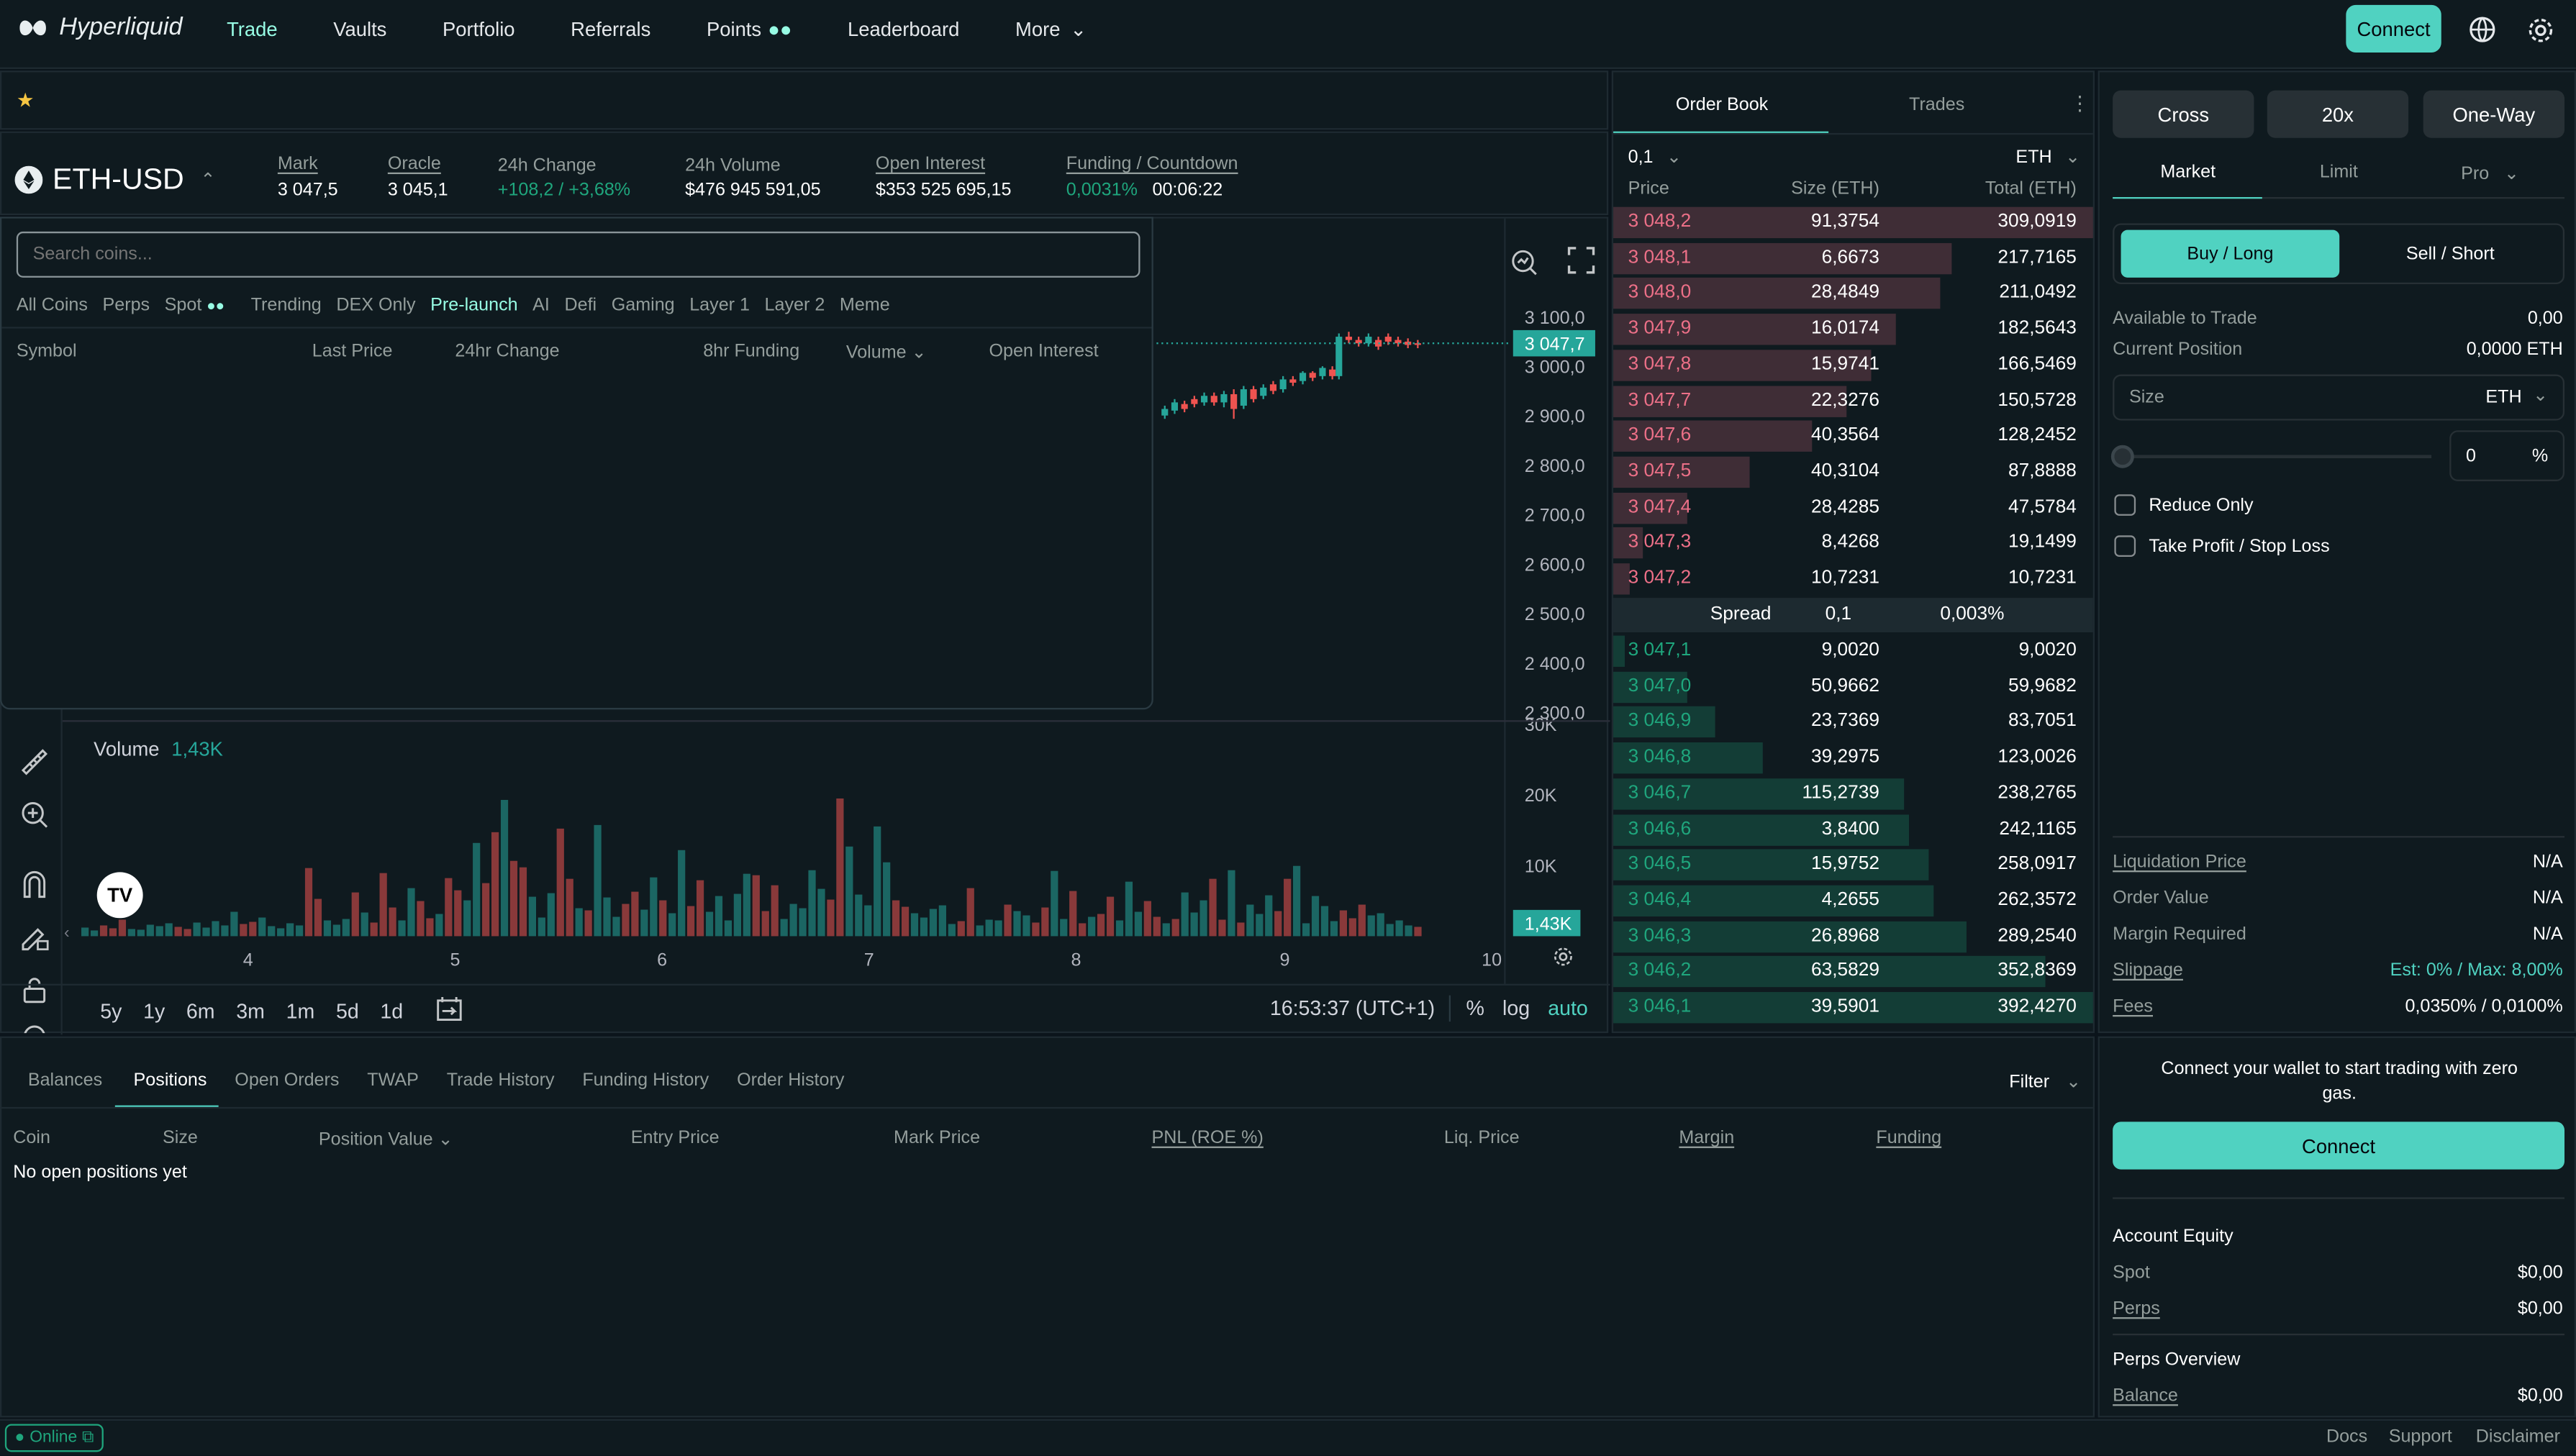 Image resolution: width=2576 pixels, height=1456 pixels. I want to click on globe-icon, so click(2482, 29).